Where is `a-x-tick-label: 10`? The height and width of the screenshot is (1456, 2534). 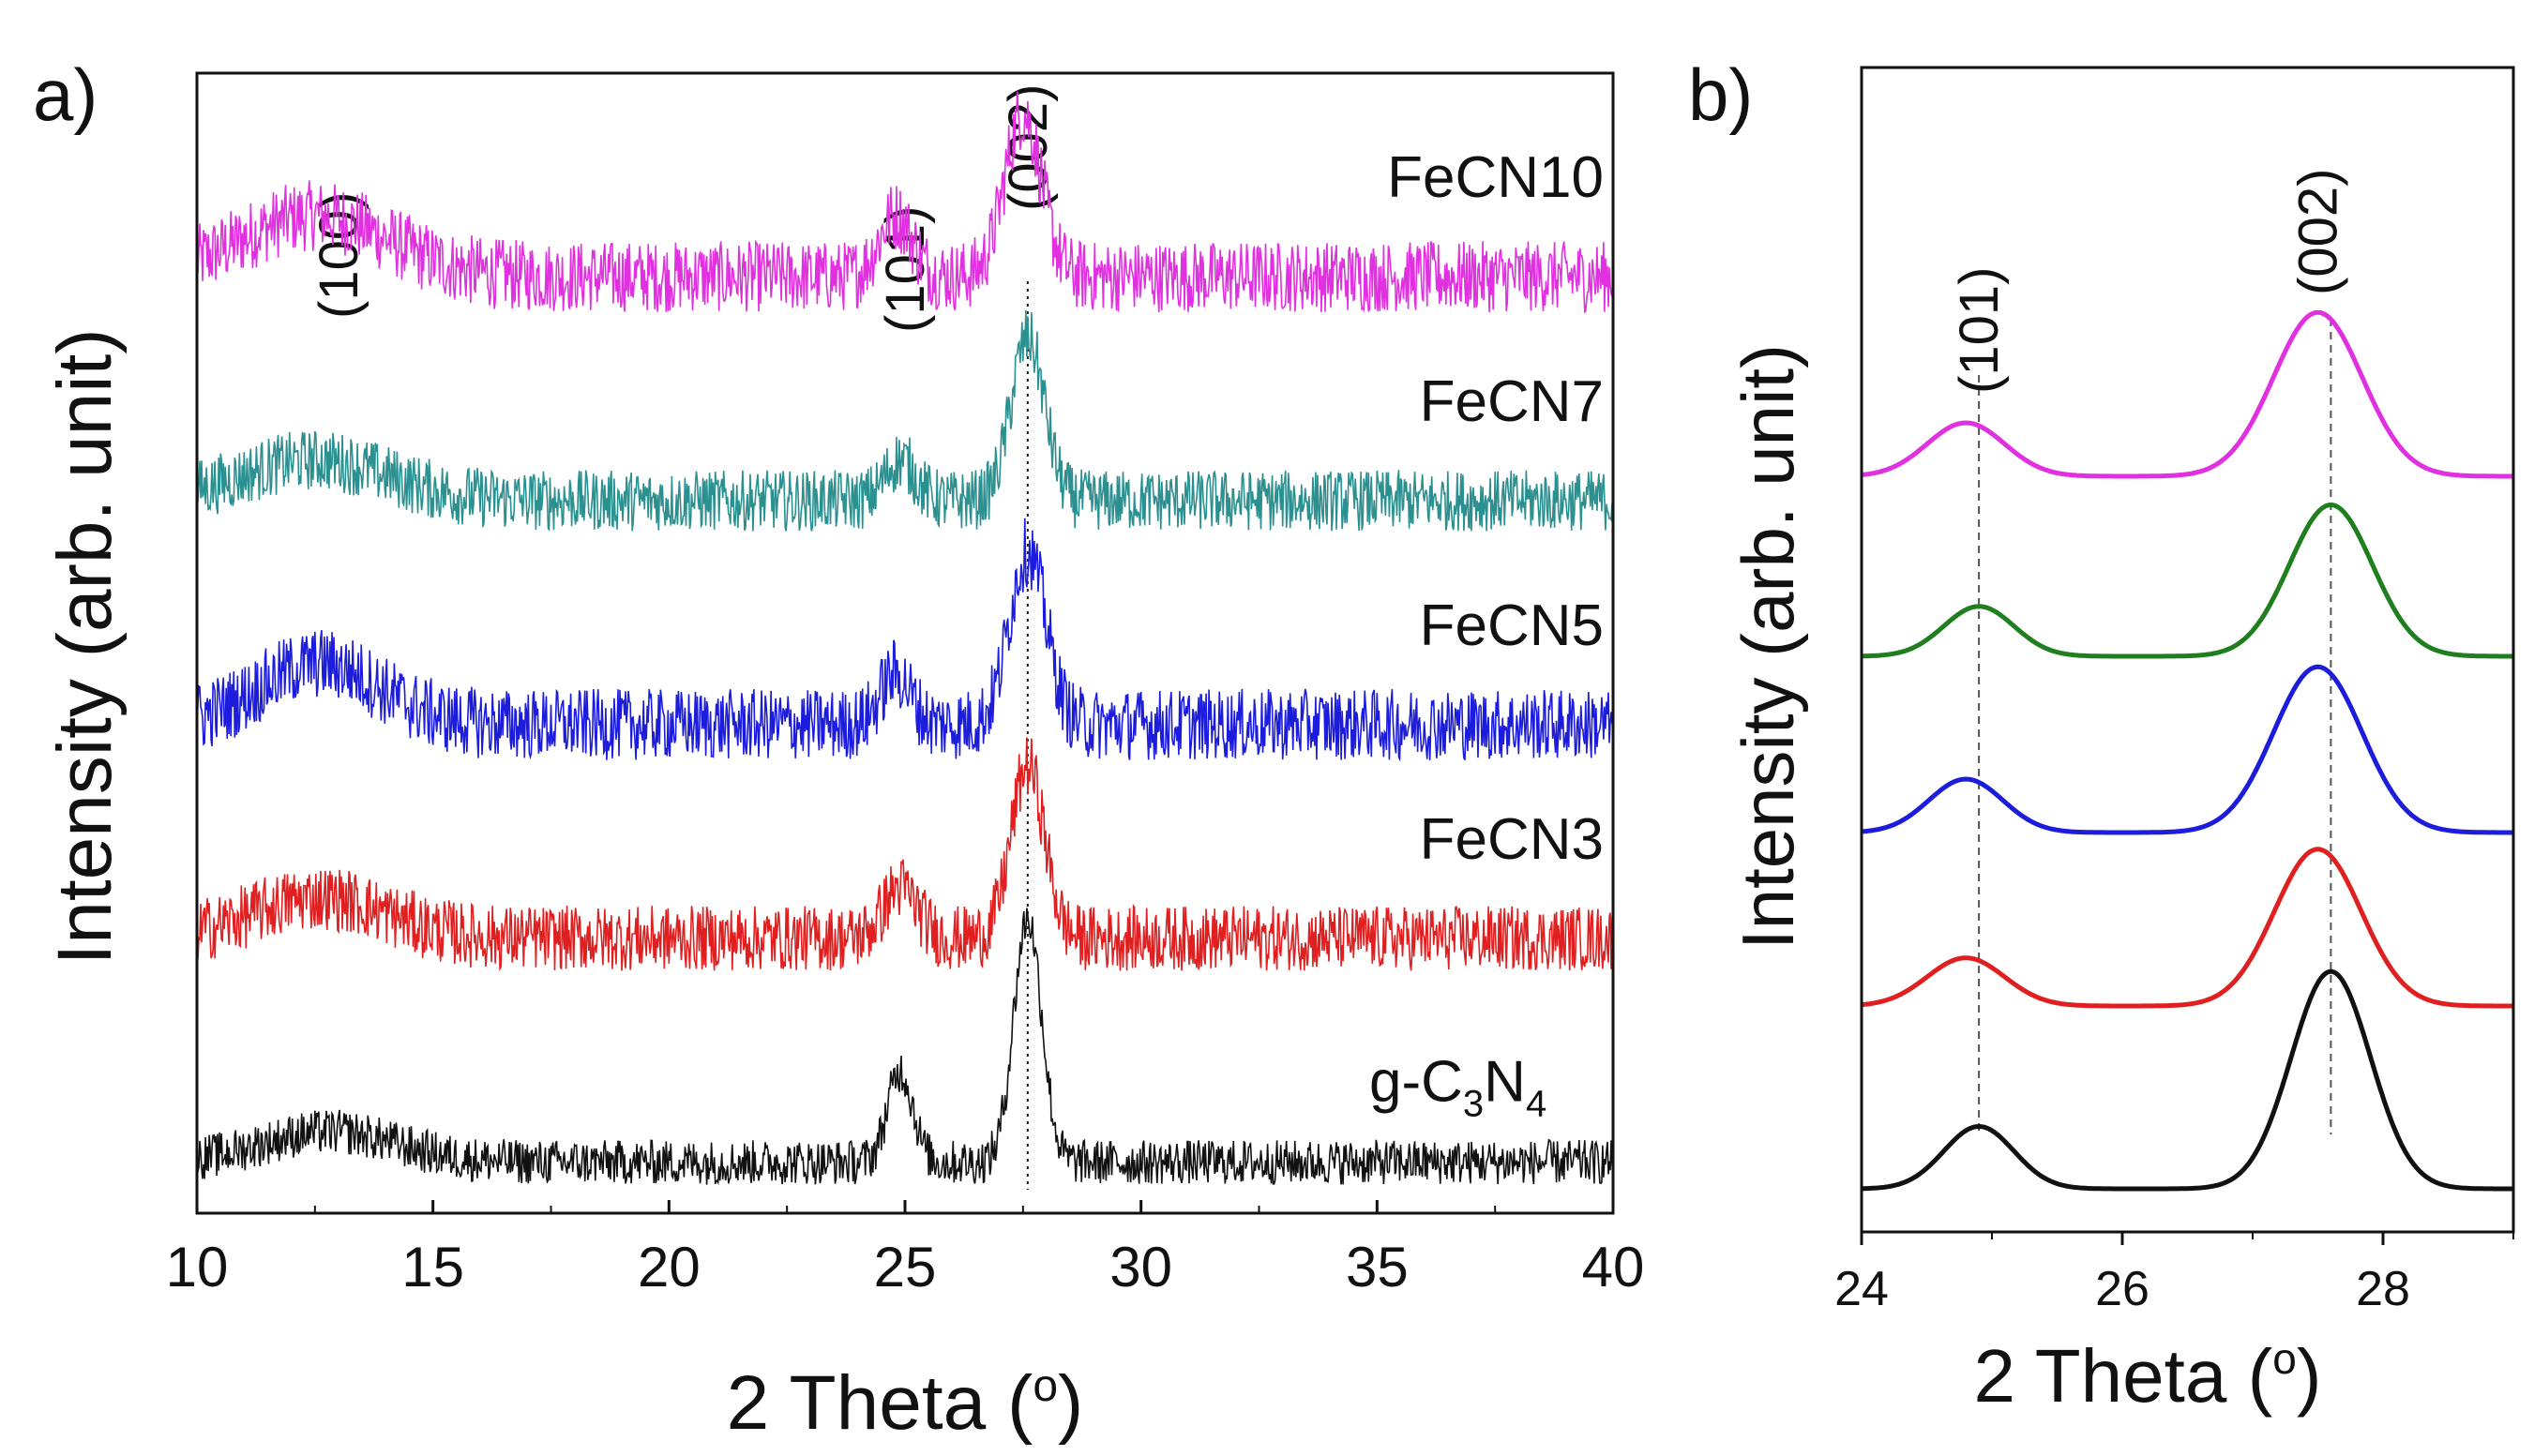
a-x-tick-label: 10 is located at coordinates (198, 1267).